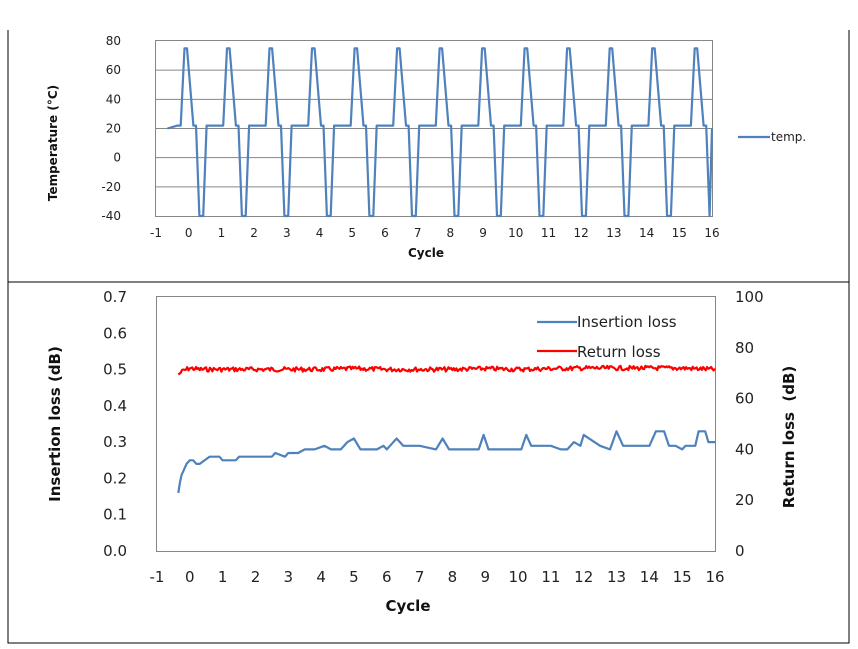  Describe the element at coordinates (111, 187) in the screenshot. I see `temperature-y-tick-label: -20` at that location.